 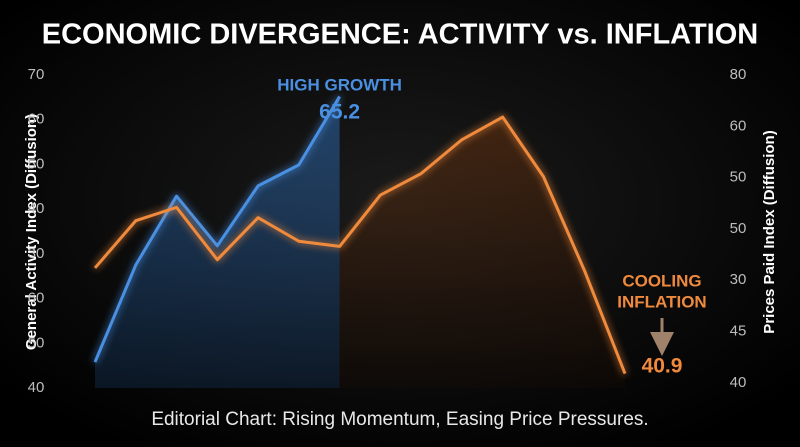 What do you see at coordinates (339, 112) in the screenshot?
I see `data-label: 65.2` at bounding box center [339, 112].